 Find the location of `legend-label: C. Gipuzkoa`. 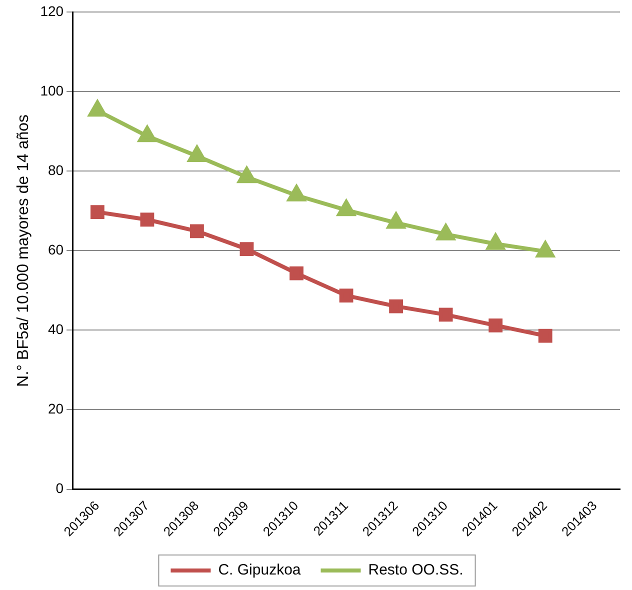

legend-label: C. Gipuzkoa is located at coordinates (260, 570).